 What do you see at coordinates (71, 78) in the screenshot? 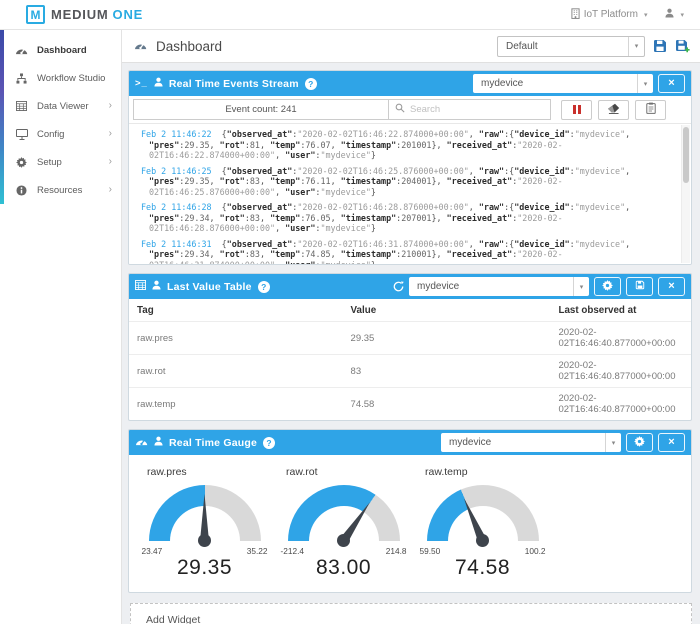
I see `sidebar-item-label: Workflow Studio` at bounding box center [71, 78].